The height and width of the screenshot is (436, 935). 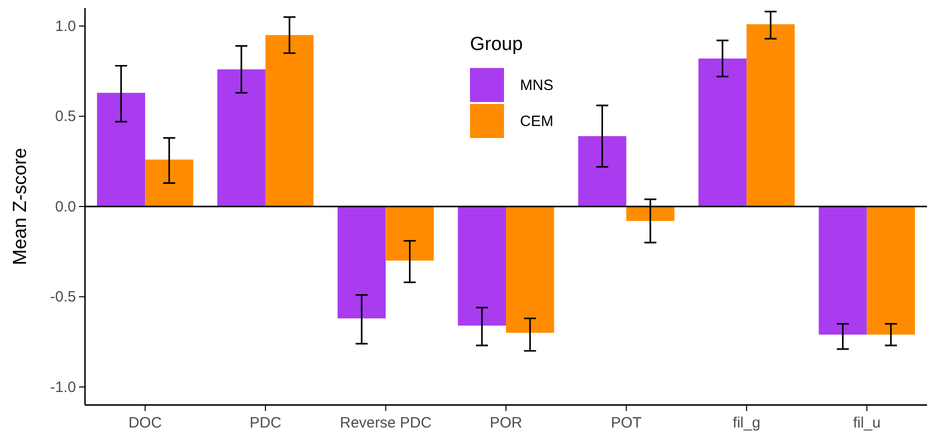 What do you see at coordinates (537, 85) in the screenshot?
I see `legend-label: MNS` at bounding box center [537, 85].